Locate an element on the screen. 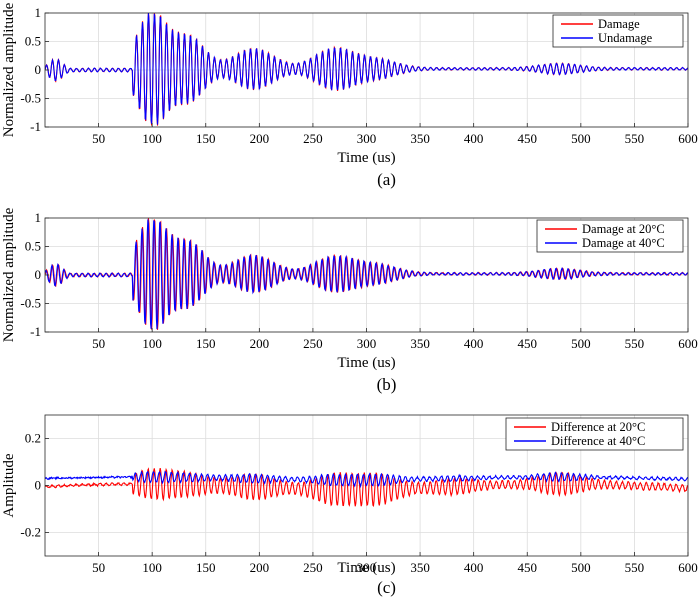  legend-entry-label: Undamage is located at coordinates (625, 38).